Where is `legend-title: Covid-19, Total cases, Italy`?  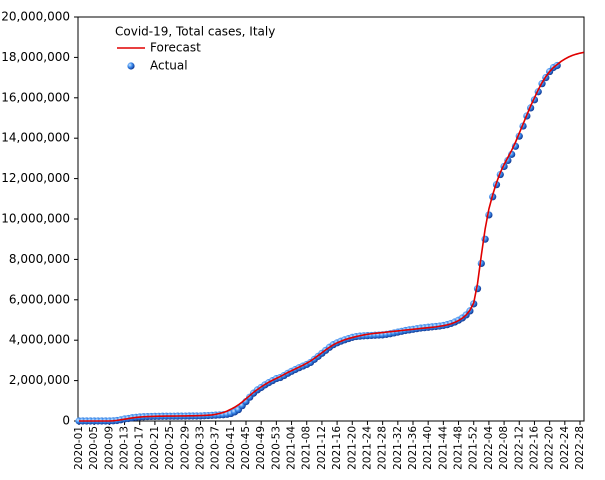
legend-title: Covid-19, Total cases, Italy is located at coordinates (195, 32).